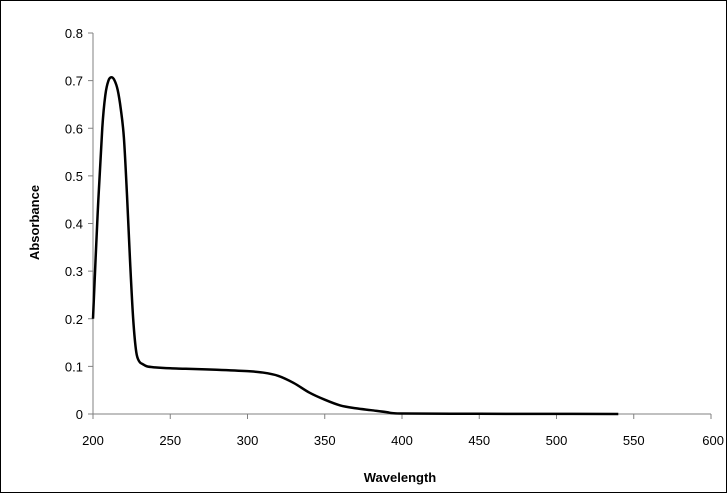 The image size is (727, 493). Describe the element at coordinates (74, 224) in the screenshot. I see `y-tick-label: 0.4` at that location.